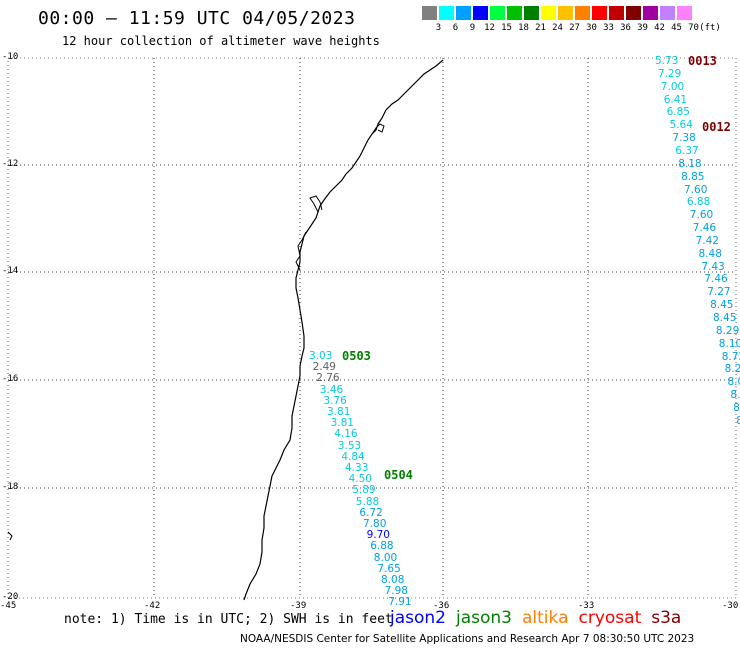  I want to click on wave-height-value: 5.64, so click(681, 125).